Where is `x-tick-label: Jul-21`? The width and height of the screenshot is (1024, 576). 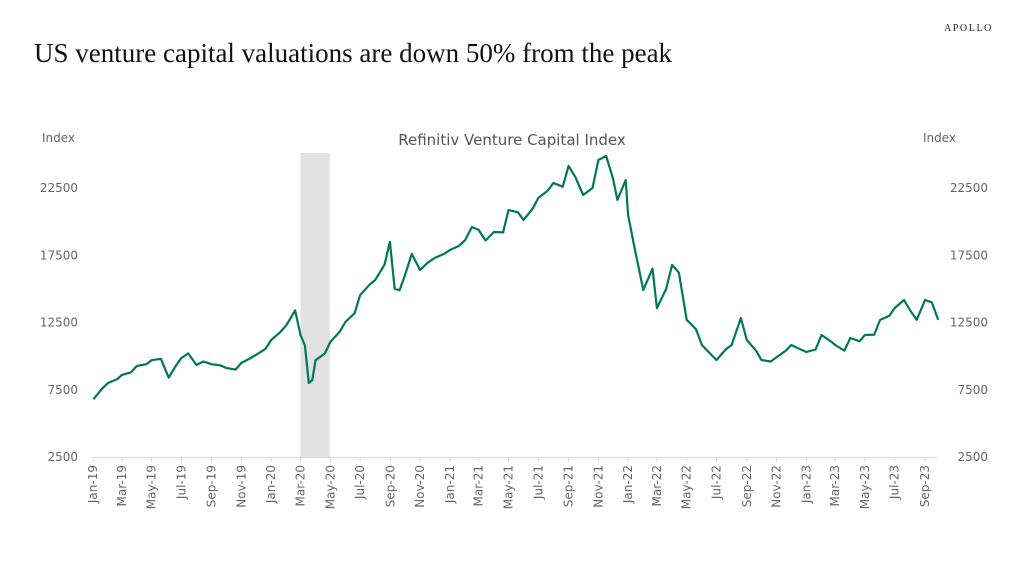 x-tick-label: Jul-21 is located at coordinates (538, 482).